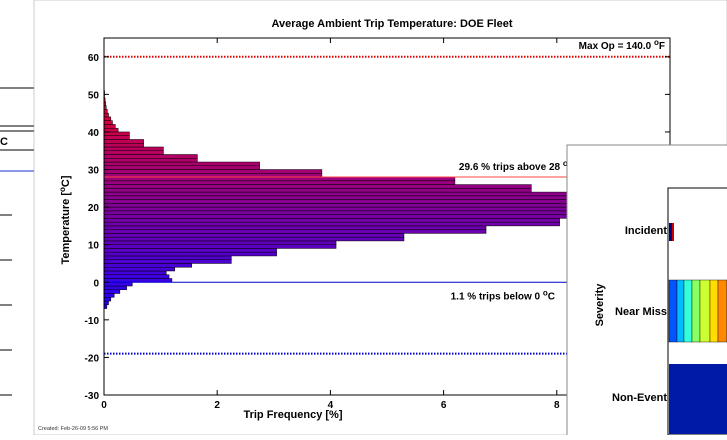 This screenshot has width=727, height=440. I want to click on severity-category-non-event: Non-Event, so click(639, 398).